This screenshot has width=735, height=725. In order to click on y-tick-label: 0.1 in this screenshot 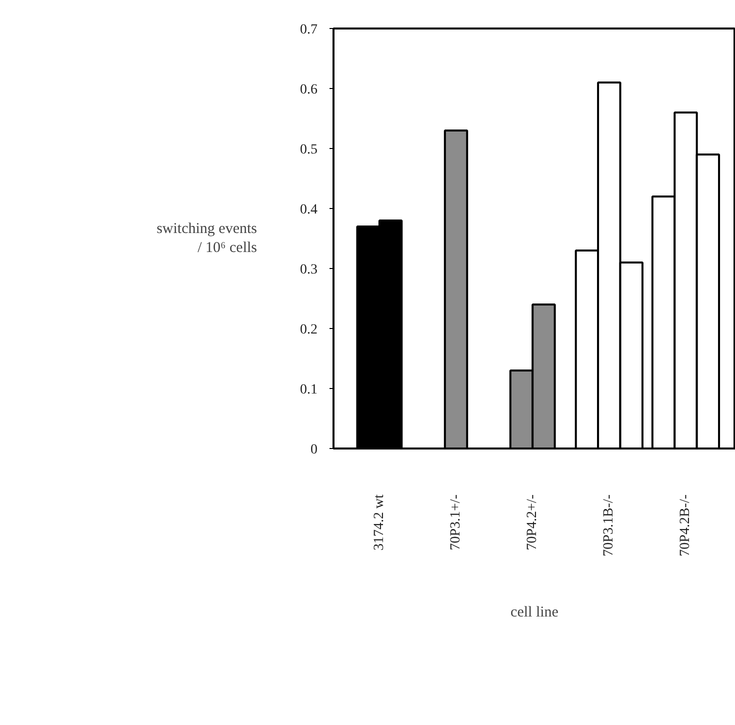, I will do `click(309, 390)`.